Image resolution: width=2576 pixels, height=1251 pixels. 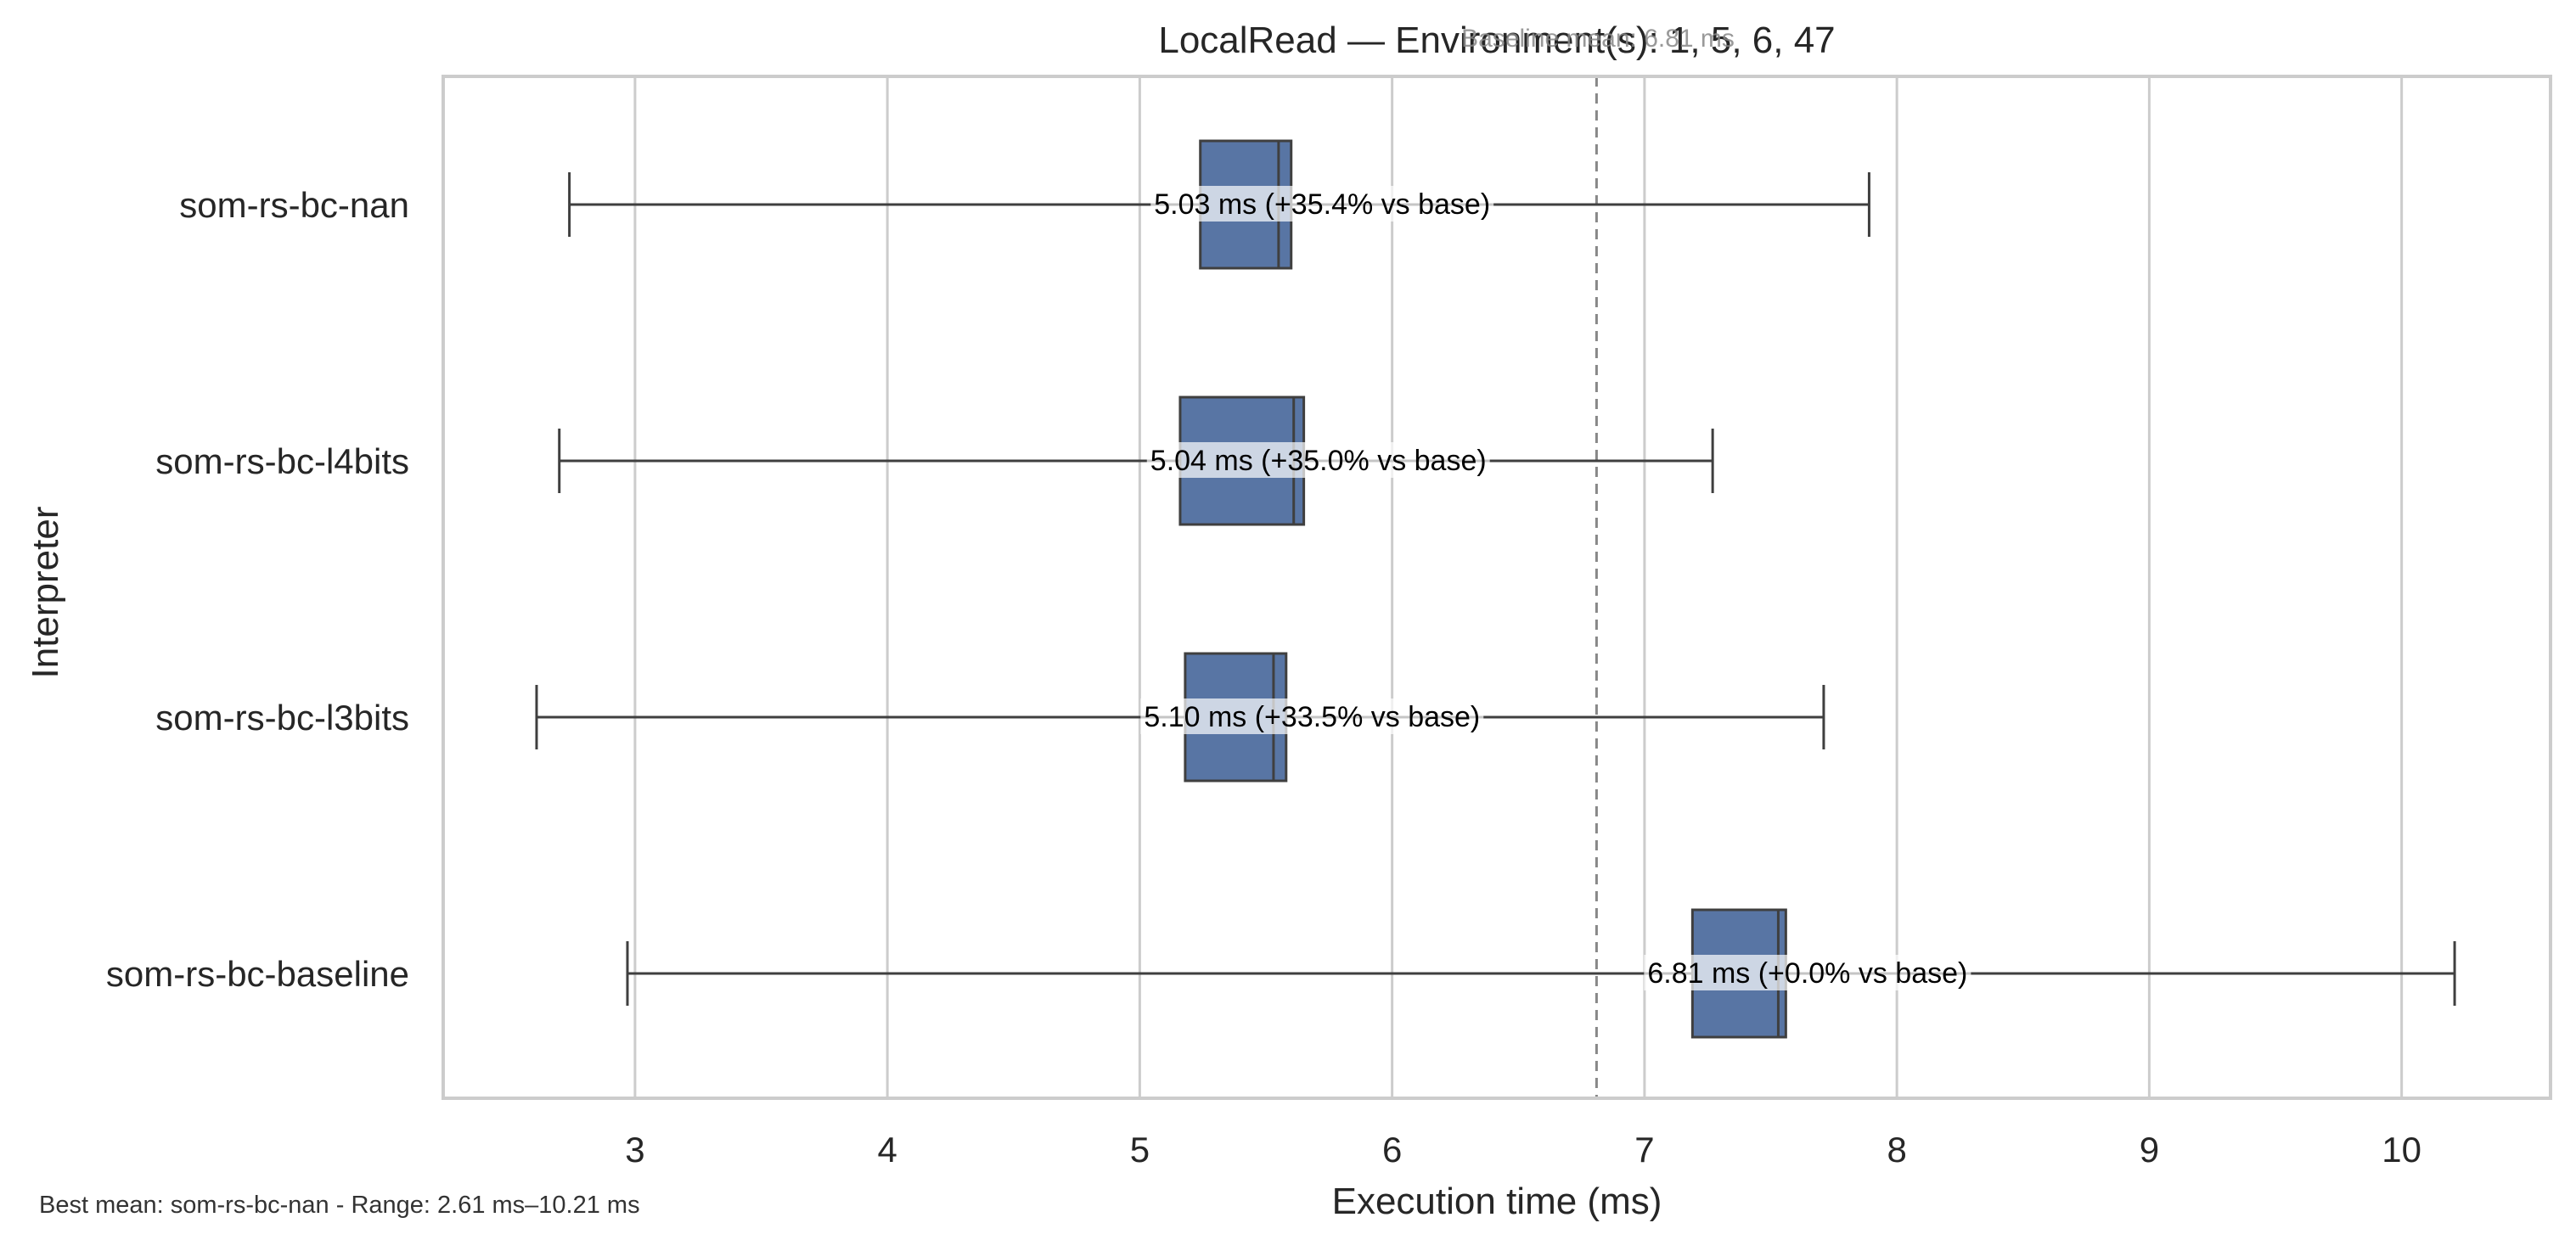 What do you see at coordinates (2149, 1150) in the screenshot?
I see `x-tick-label: 9` at bounding box center [2149, 1150].